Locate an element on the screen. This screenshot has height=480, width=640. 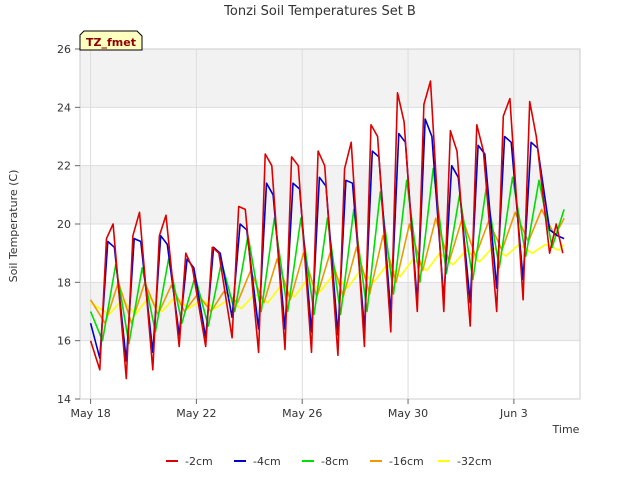
station-badge-label: TZ_fmet is located at coordinates (111, 42).